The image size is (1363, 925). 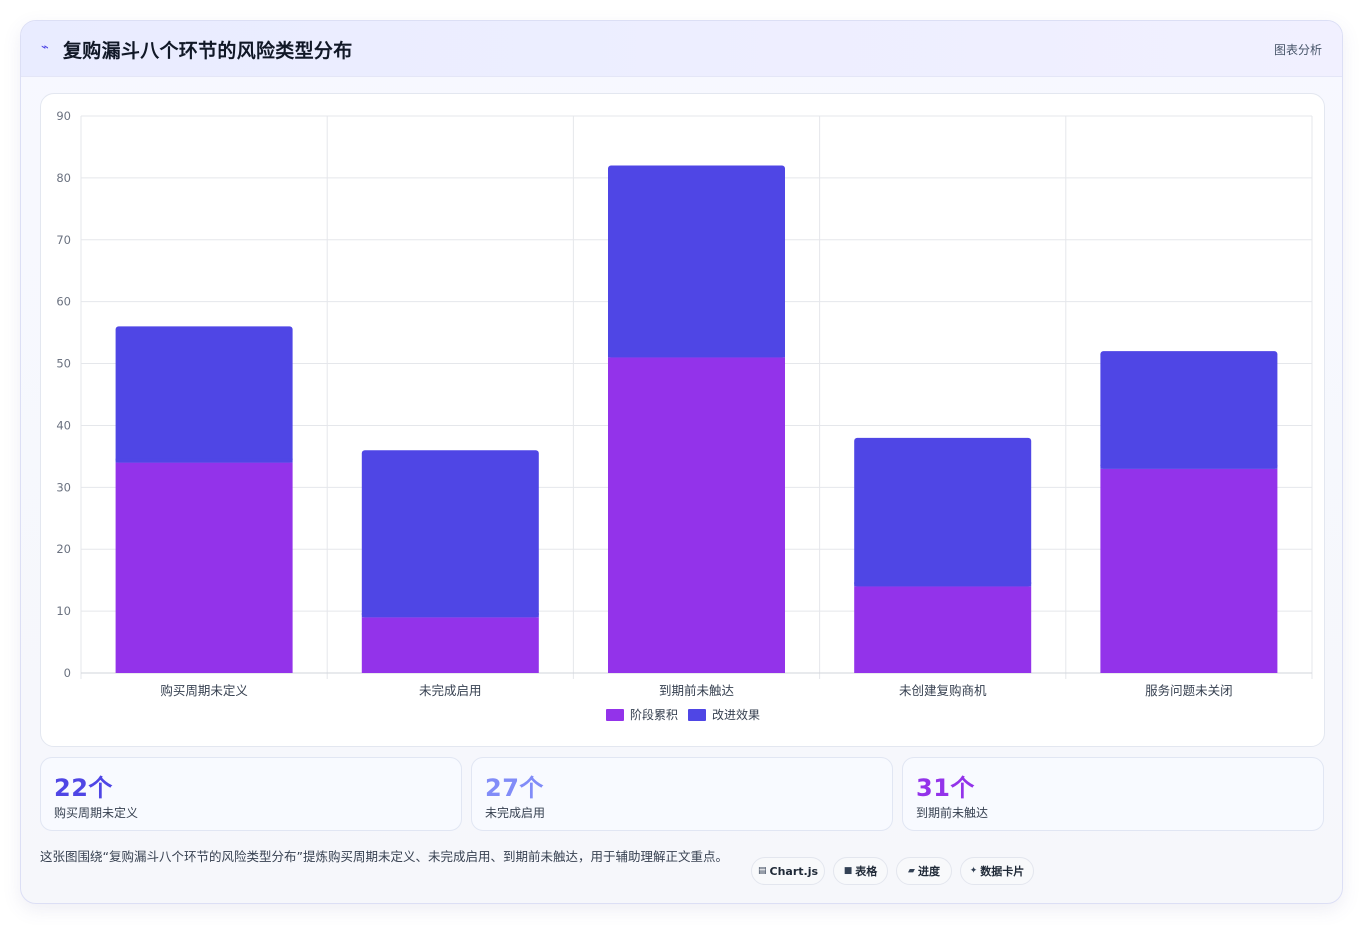 What do you see at coordinates (63, 425) in the screenshot?
I see `y-tick-label: 40` at bounding box center [63, 425].